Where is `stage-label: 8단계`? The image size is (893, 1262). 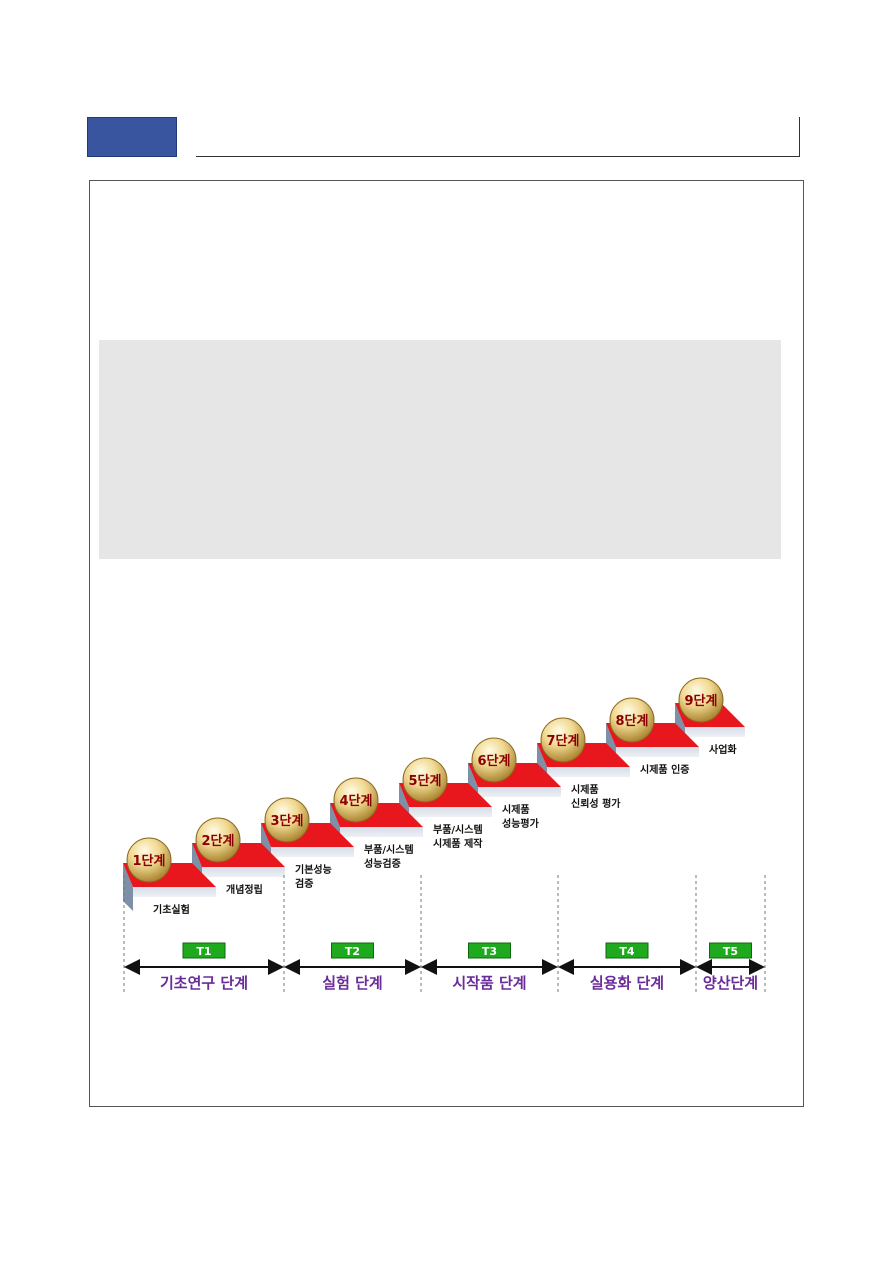
stage-label: 8단계 is located at coordinates (632, 721).